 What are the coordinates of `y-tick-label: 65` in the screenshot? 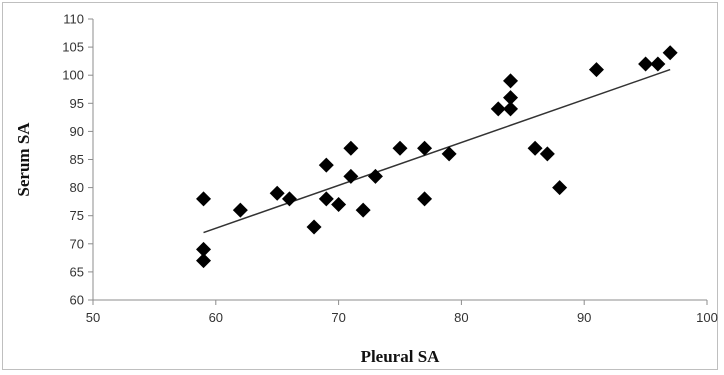 It's located at (77, 271).